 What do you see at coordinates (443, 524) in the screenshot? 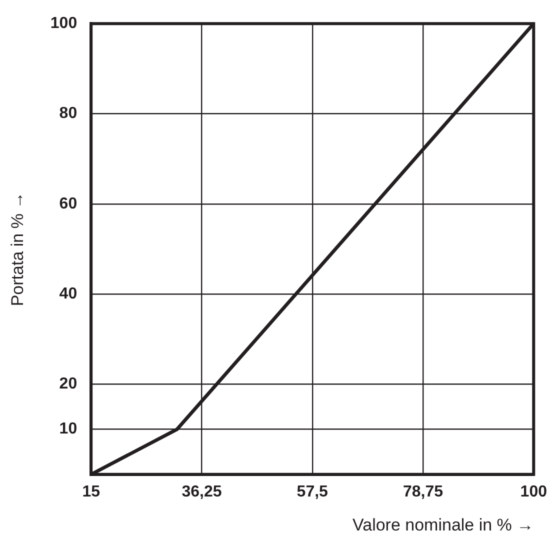
I see `x-axis-title: Valore nominale in % →` at bounding box center [443, 524].